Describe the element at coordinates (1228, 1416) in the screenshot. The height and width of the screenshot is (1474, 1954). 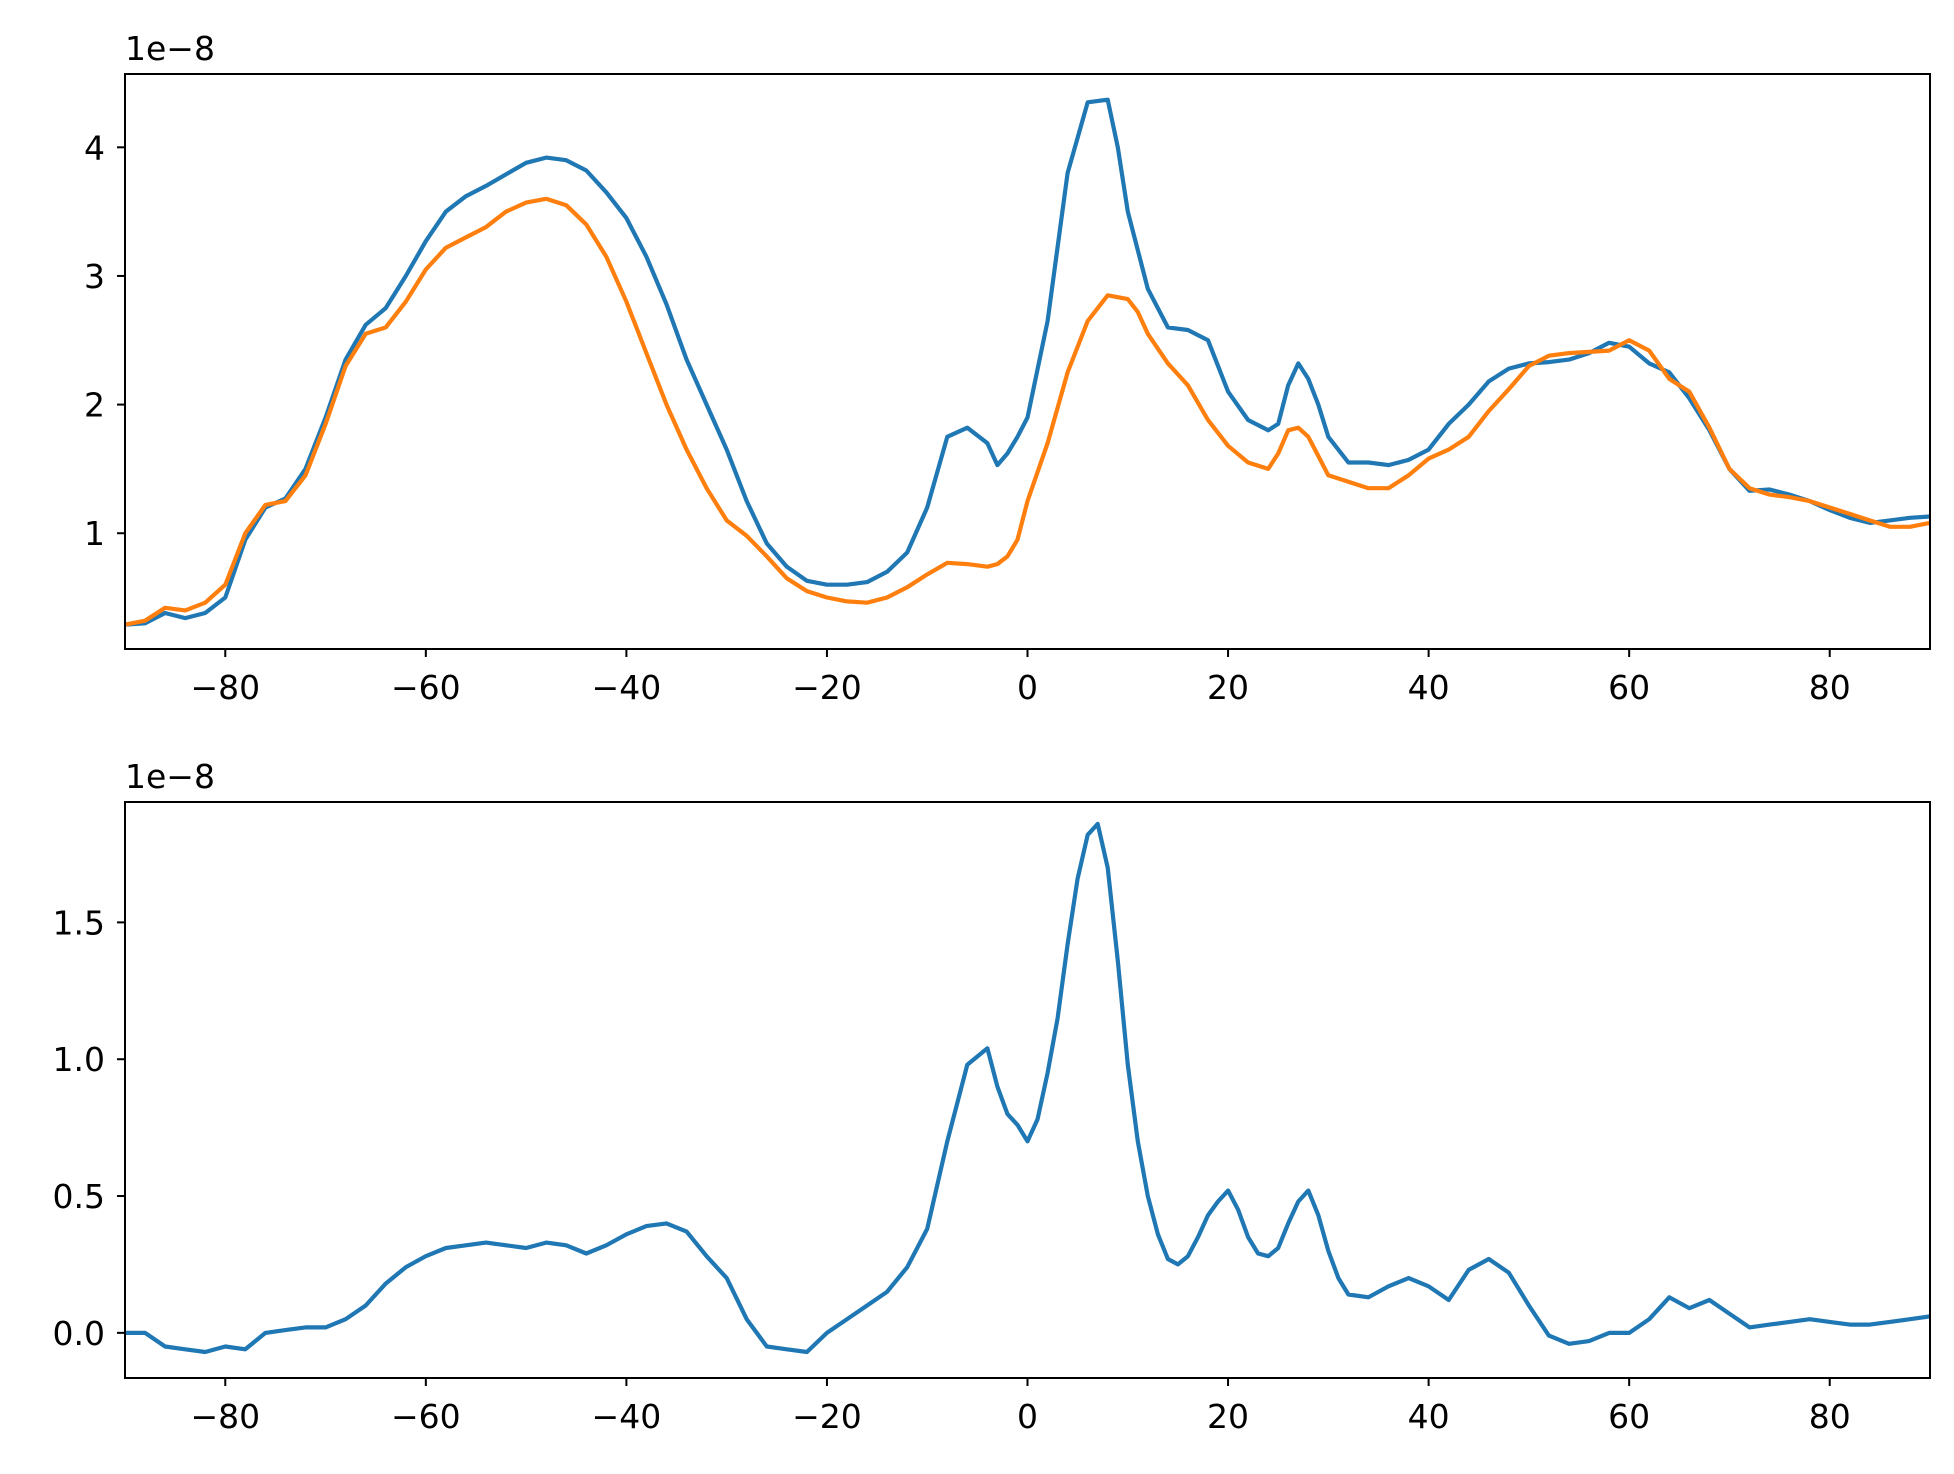
I see `bottom-xtick-label: 20` at that location.